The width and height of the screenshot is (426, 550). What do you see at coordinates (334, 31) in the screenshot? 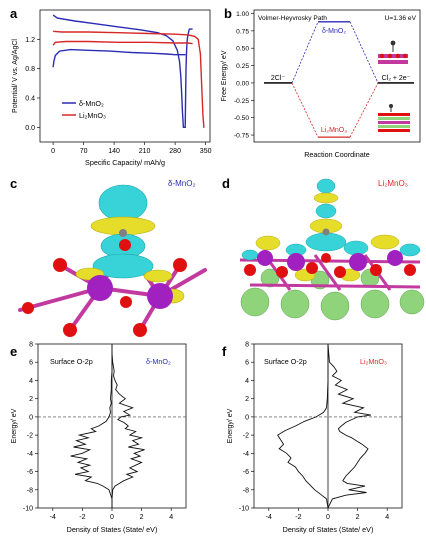
I see `panel-b-delta-label: δ-MnO₂` at bounding box center [334, 31].